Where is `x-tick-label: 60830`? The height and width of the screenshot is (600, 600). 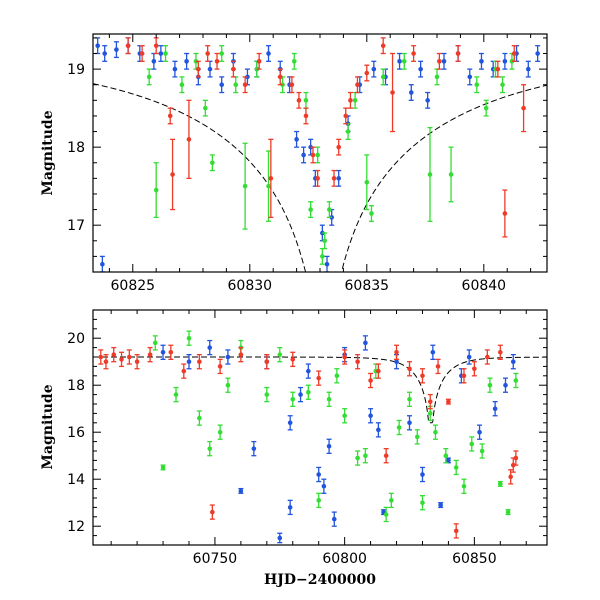 x-tick-label: 60830 is located at coordinates (250, 286).